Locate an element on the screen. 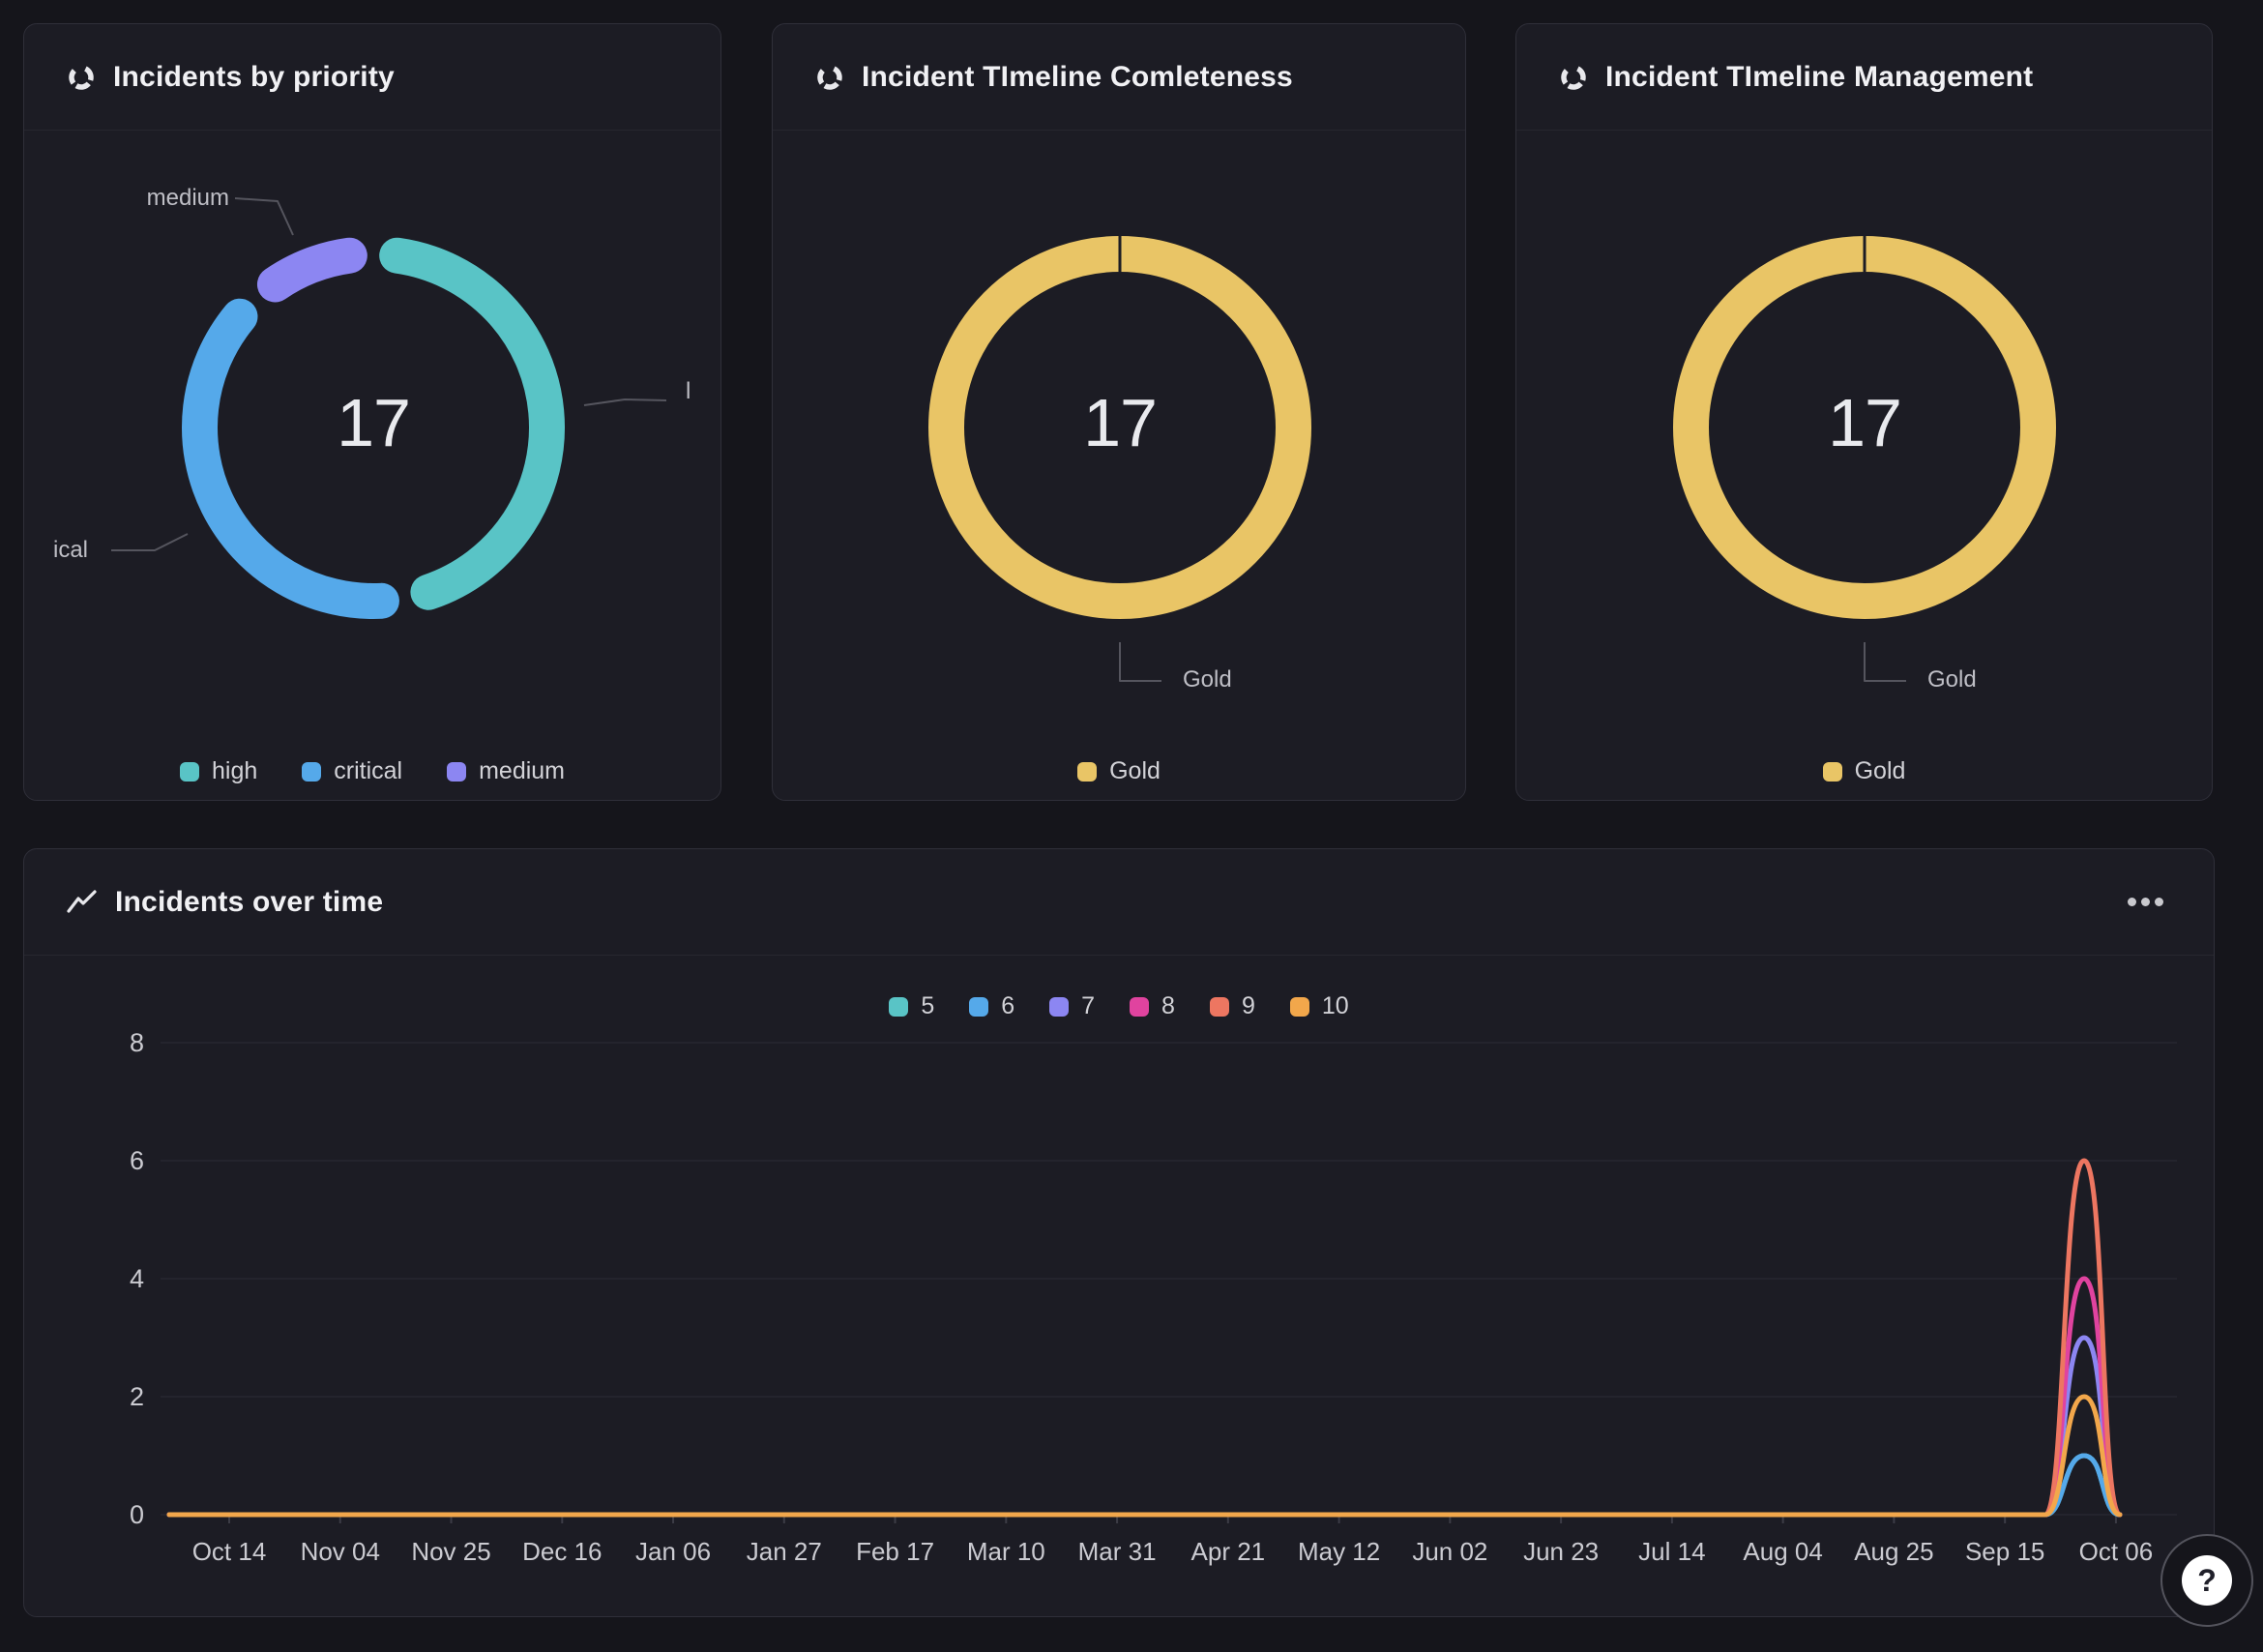  callout-label-high-clipped: l is located at coordinates (688, 391).